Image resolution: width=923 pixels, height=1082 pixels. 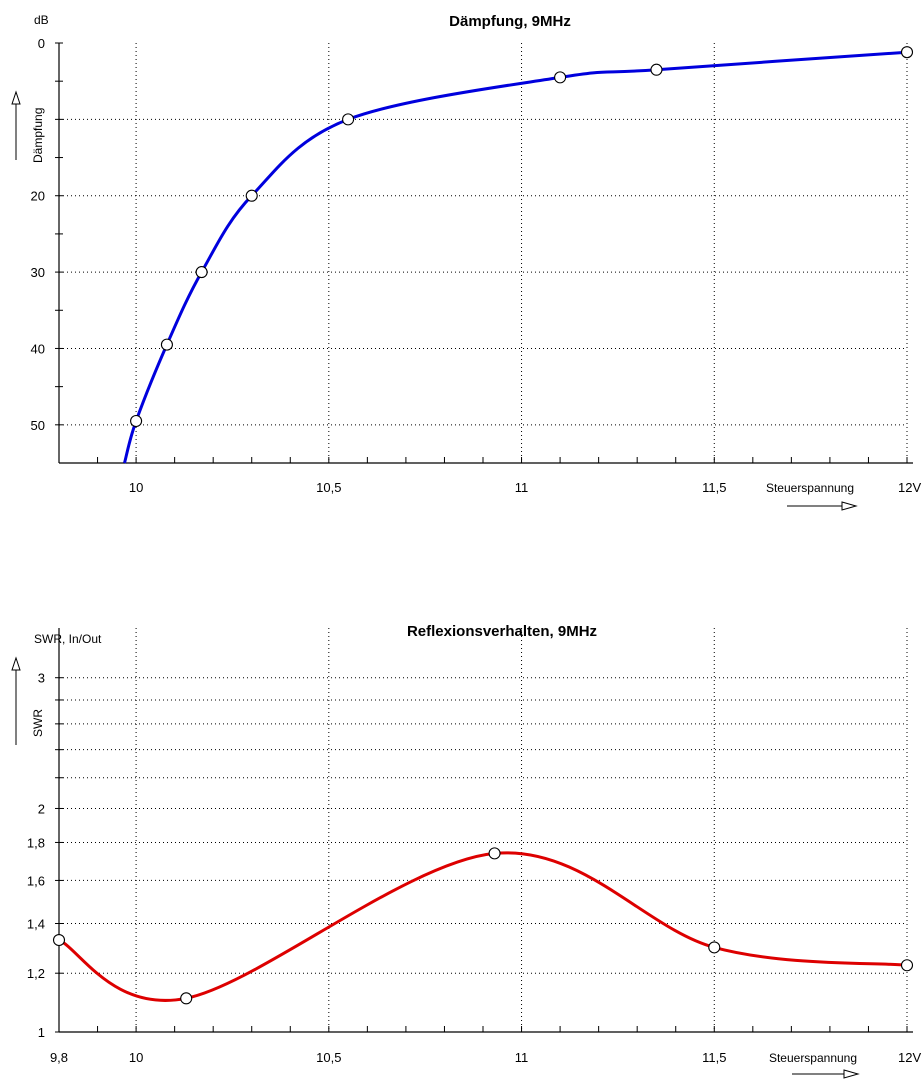 I want to click on y-tick-label: 1,6, so click(x=36, y=880).